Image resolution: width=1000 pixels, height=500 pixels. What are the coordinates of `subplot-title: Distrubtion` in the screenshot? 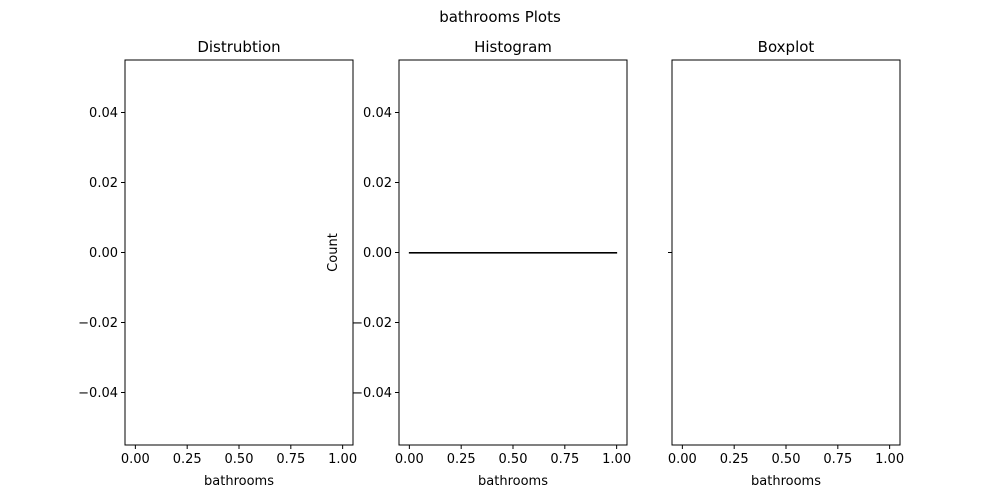 It's located at (238, 47).